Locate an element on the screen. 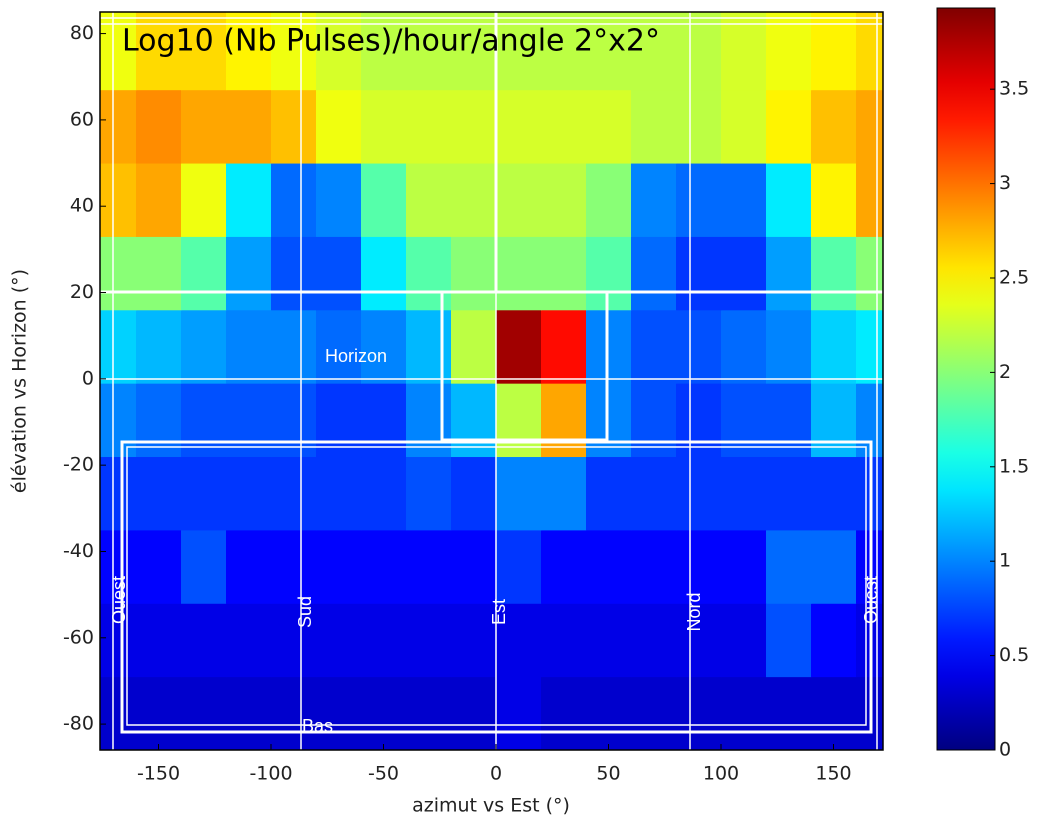 The height and width of the screenshot is (828, 1040). y-tick-label: -40 is located at coordinates (78, 551).